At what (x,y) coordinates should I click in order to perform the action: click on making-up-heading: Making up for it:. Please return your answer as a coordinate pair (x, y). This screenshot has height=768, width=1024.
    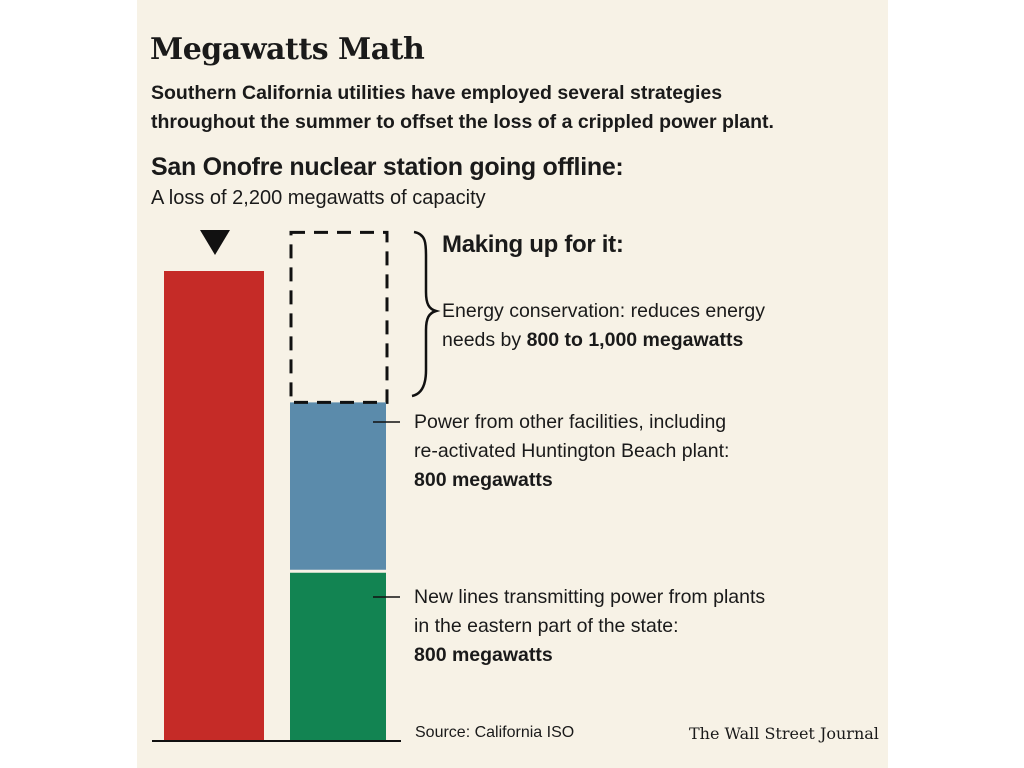
    Looking at the image, I should click on (533, 244).